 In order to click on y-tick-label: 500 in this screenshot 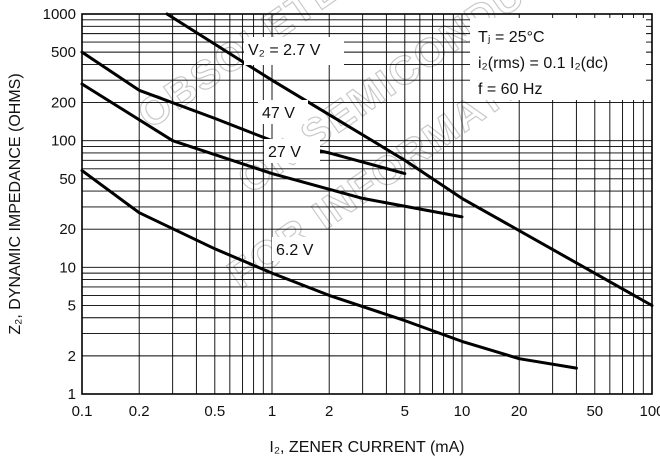, I will do `click(63, 52)`.